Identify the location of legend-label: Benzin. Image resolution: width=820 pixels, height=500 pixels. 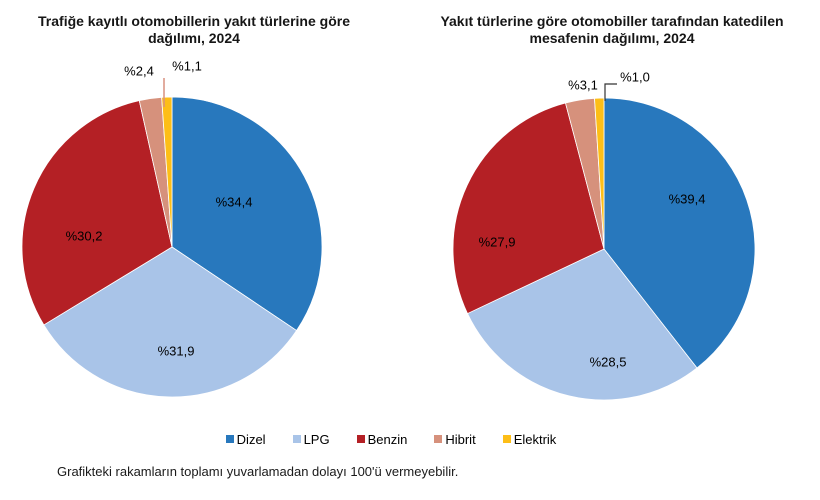
(387, 439).